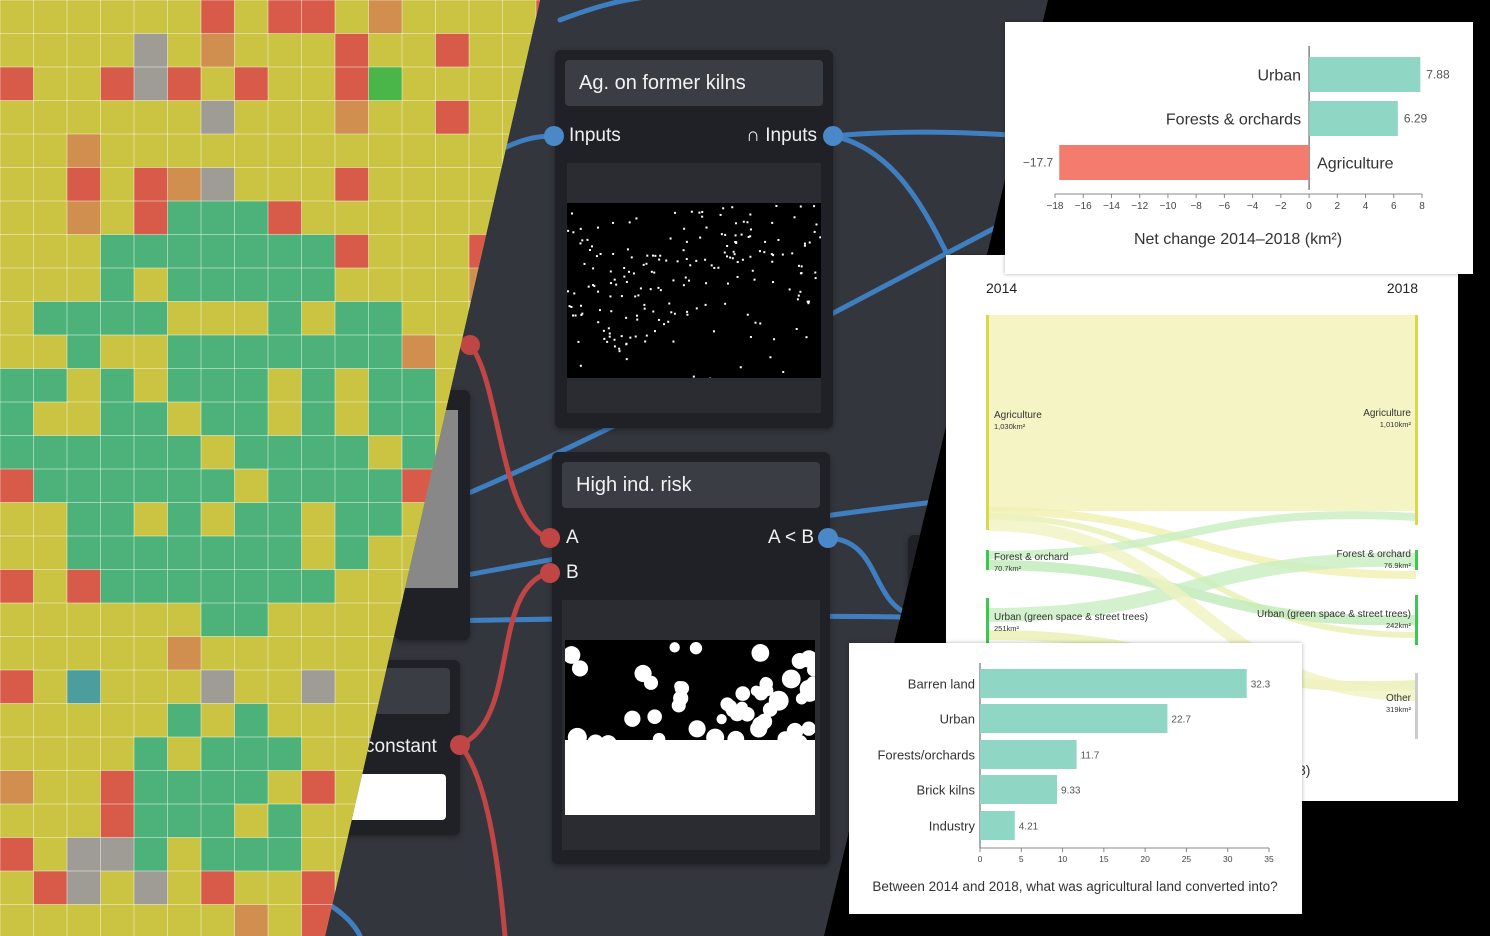 The height and width of the screenshot is (936, 1490). I want to click on red-wire-to-a, so click(509, 441).